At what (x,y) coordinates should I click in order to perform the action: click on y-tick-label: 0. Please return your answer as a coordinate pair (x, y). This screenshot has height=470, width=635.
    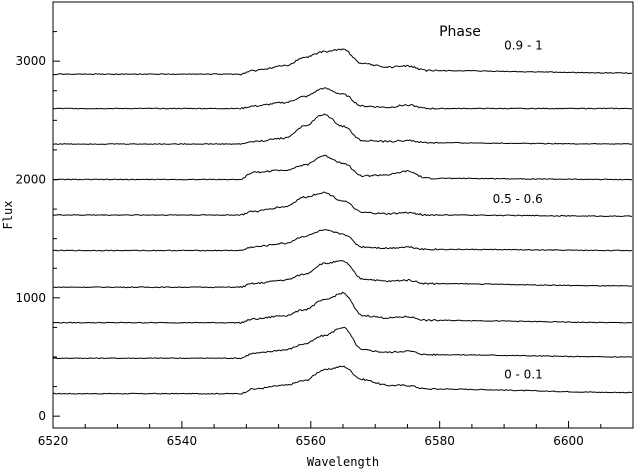
    Looking at the image, I should click on (42, 416).